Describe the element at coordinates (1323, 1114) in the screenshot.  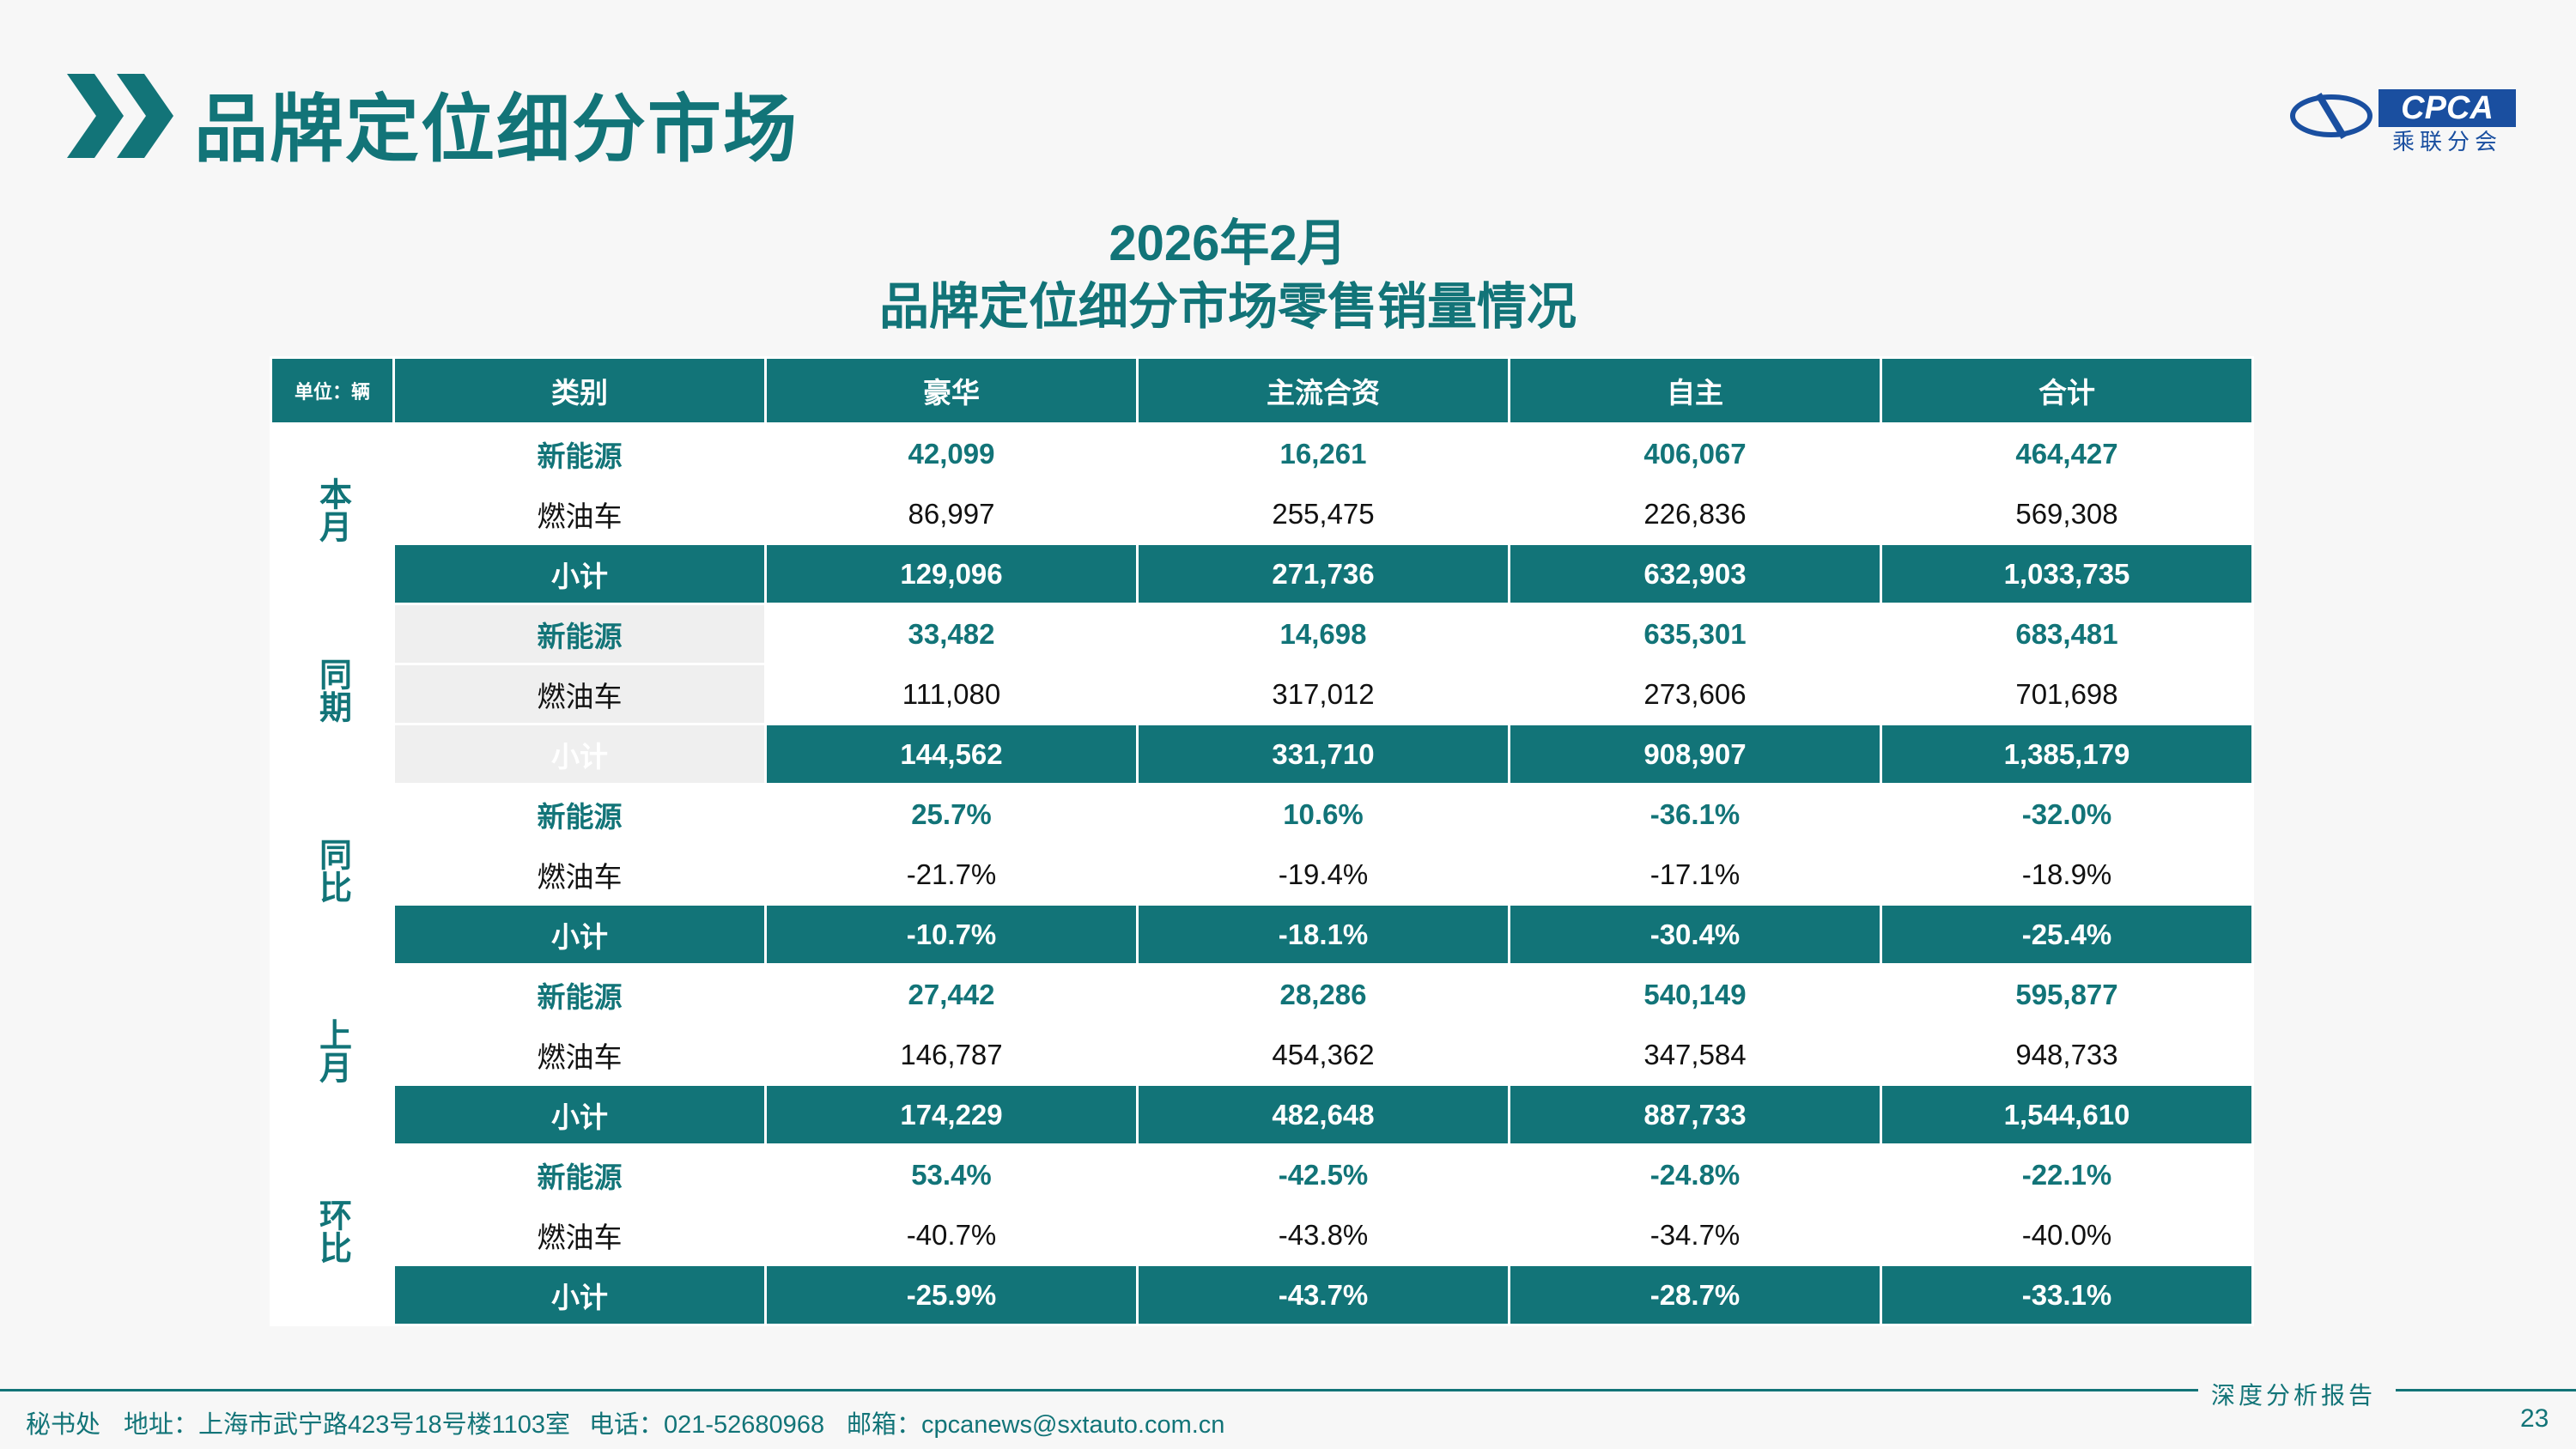
I see `value-cell: 482,648` at that location.